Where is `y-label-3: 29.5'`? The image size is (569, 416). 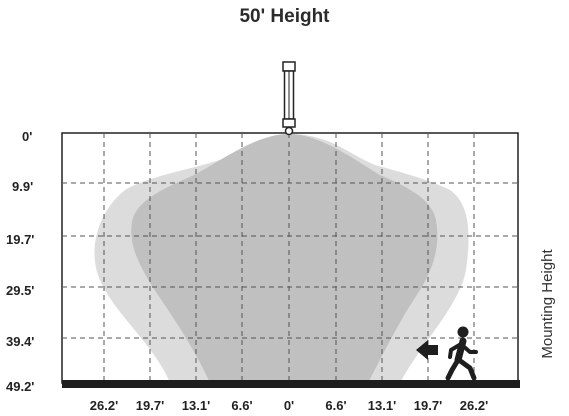 y-label-3: 29.5' is located at coordinates (20, 290).